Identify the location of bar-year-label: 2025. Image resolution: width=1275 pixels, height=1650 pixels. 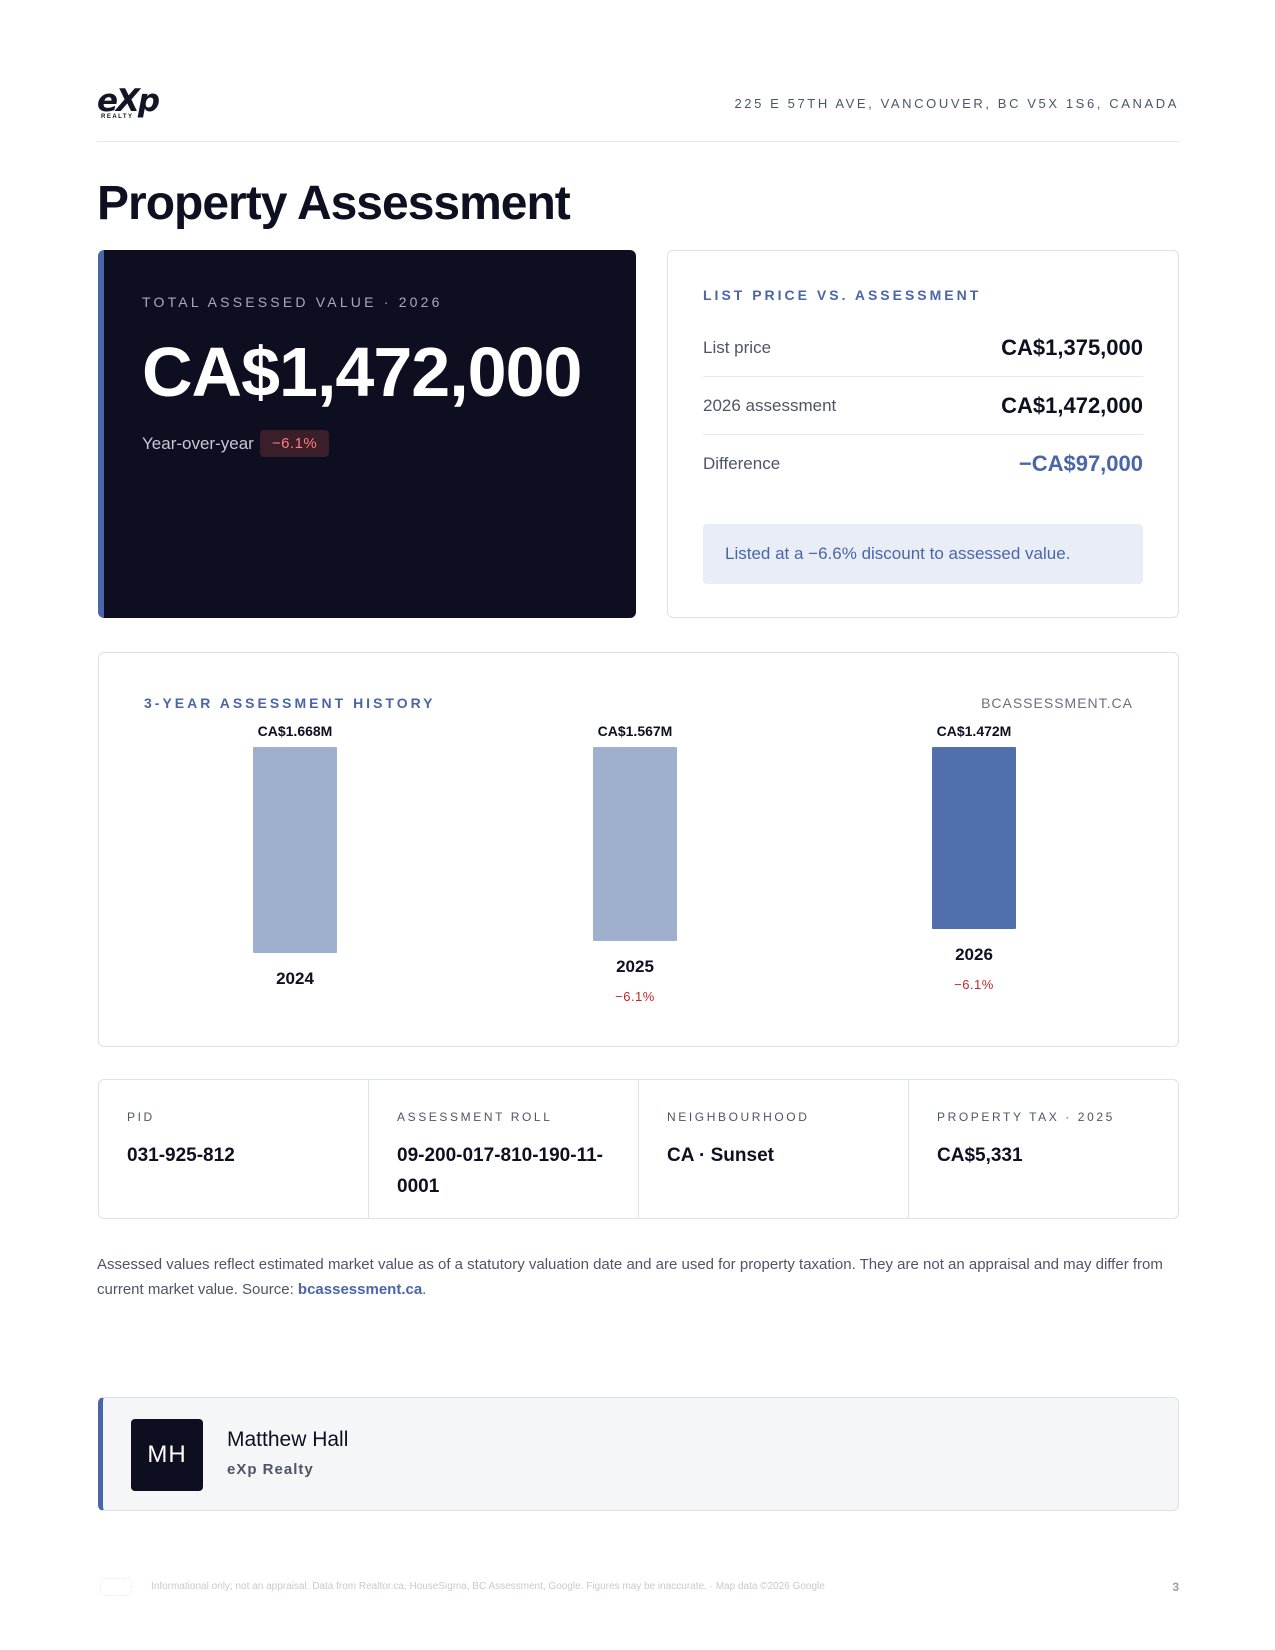
(635, 966).